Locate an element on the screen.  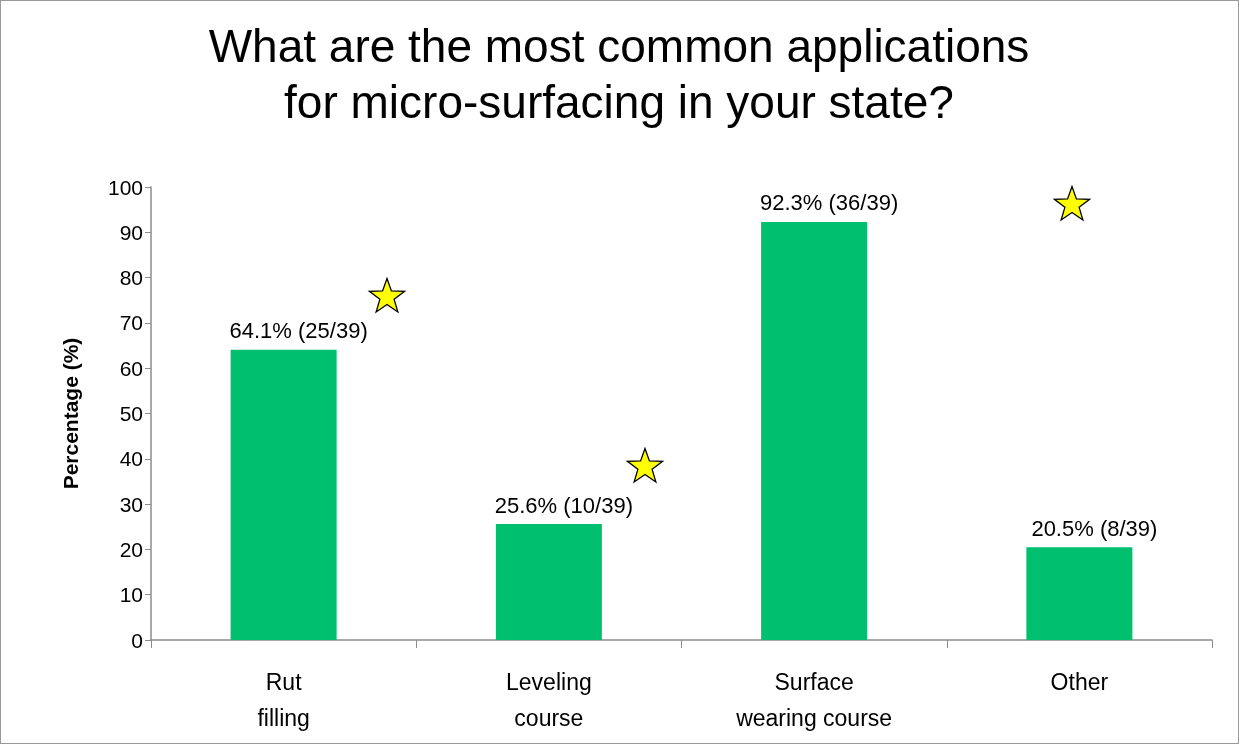
data-label: 64.1% (25/39) is located at coordinates (298, 331).